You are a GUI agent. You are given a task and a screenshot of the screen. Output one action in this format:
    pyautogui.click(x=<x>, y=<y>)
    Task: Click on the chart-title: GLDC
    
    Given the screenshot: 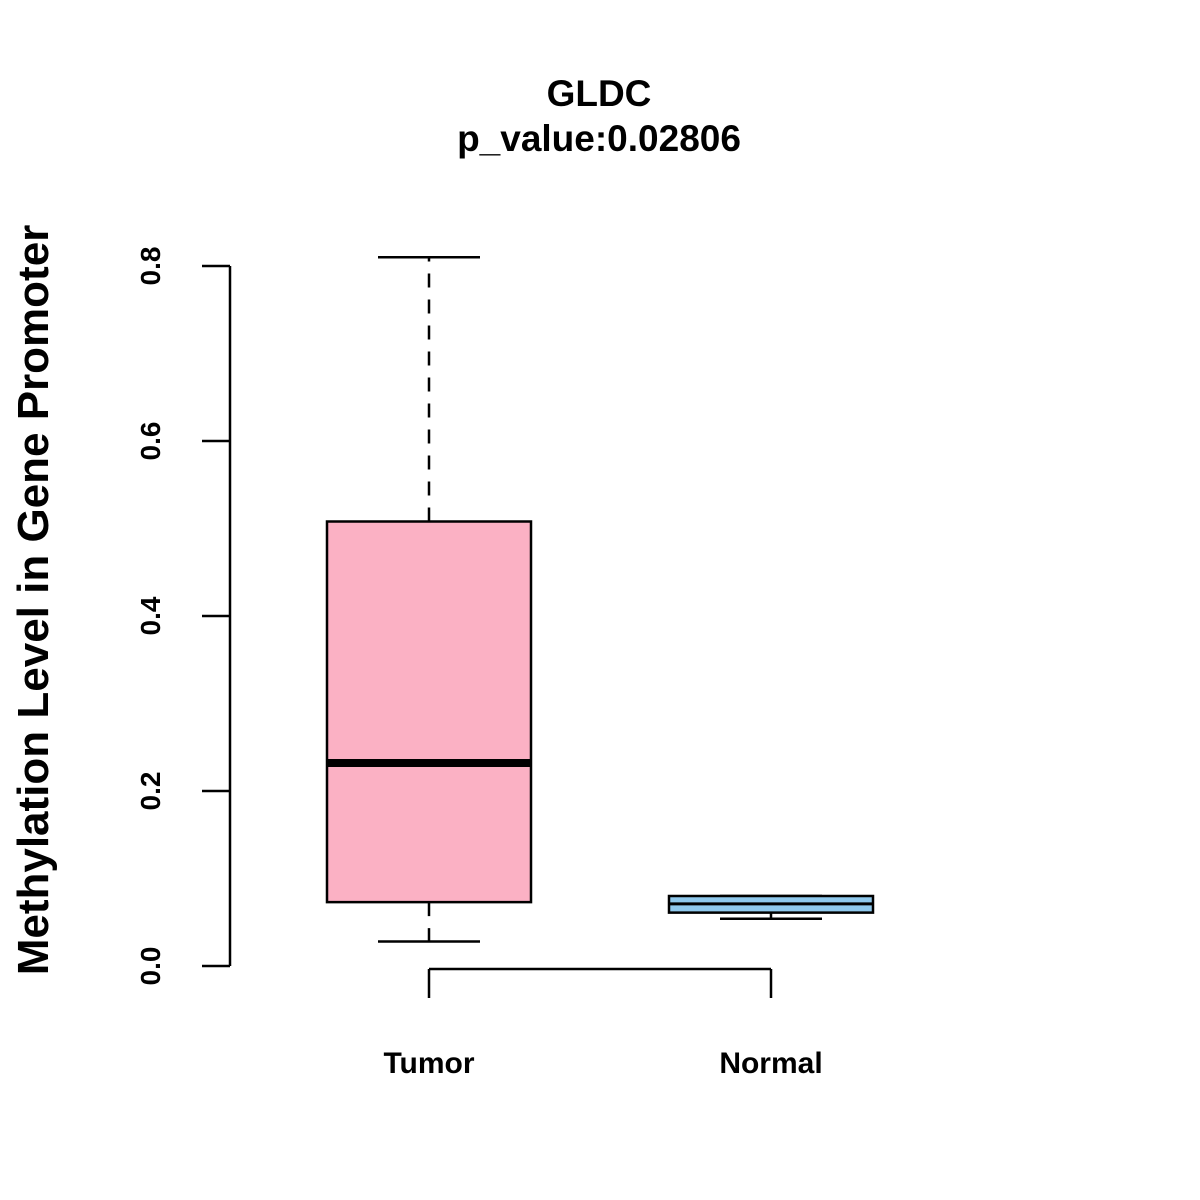 What is the action you would take?
    pyautogui.click(x=599, y=93)
    